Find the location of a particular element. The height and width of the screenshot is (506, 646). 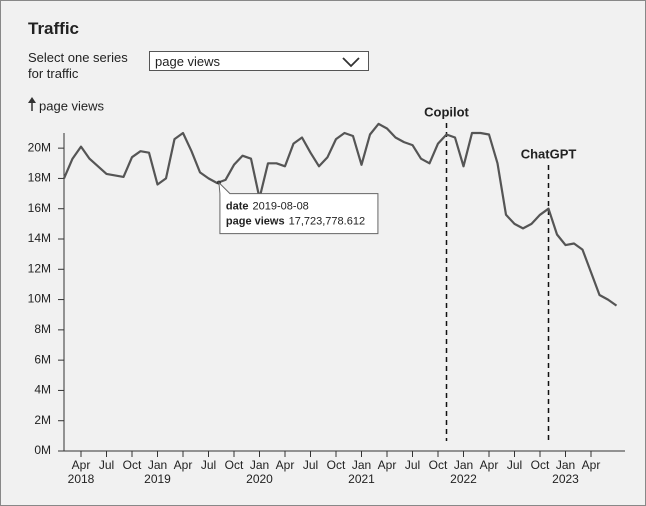

y-axis-label: page views is located at coordinates (72, 105).